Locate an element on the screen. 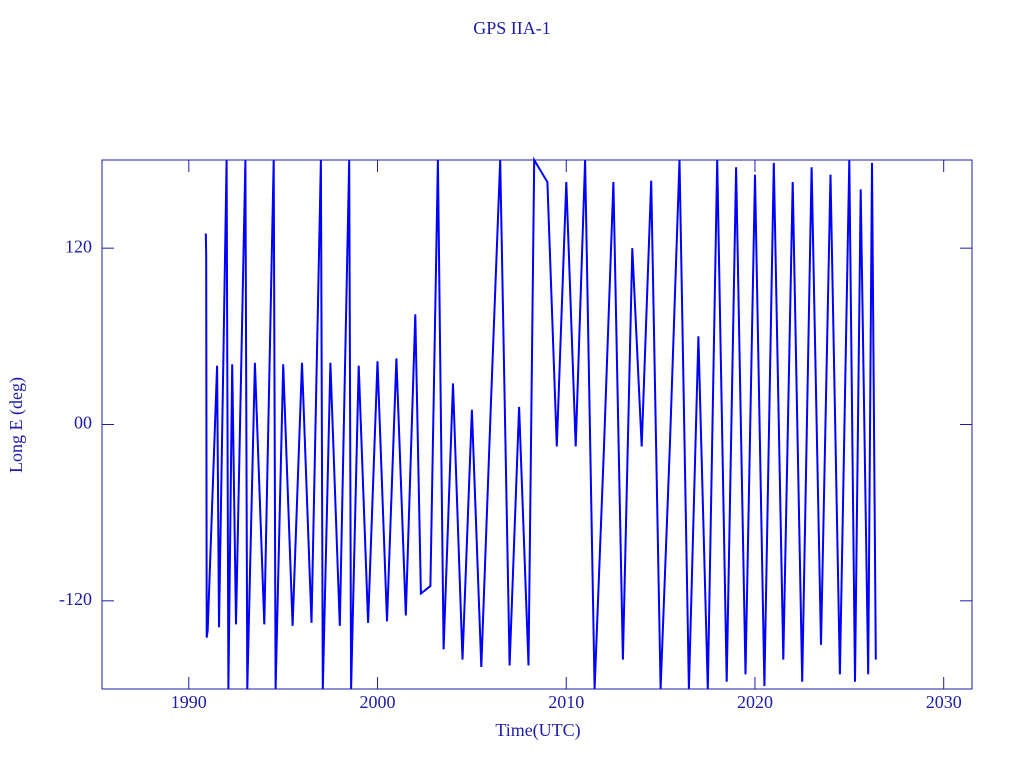  y-tick-label: 00 is located at coordinates (83, 423).